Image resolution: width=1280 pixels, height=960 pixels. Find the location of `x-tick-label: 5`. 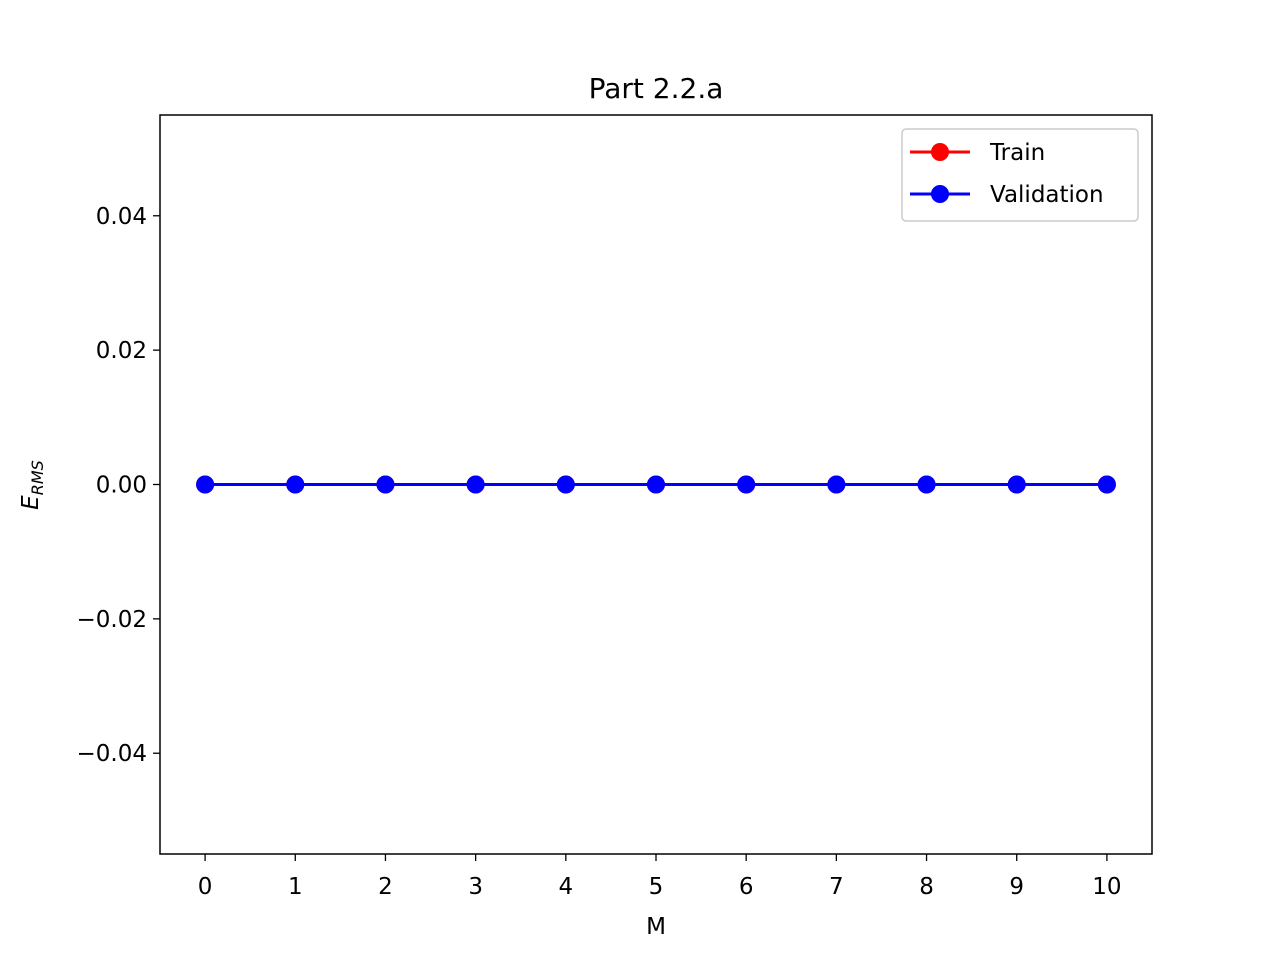

x-tick-label: 5 is located at coordinates (656, 887).